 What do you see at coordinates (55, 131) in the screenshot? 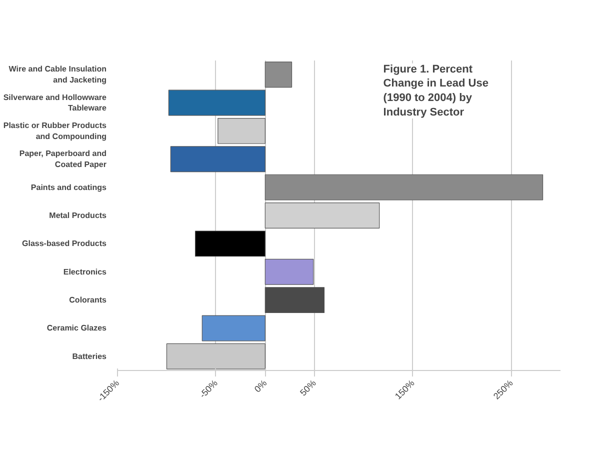
I see `y-tick-label: Plastic or Rubber Products and Compounding` at bounding box center [55, 131].